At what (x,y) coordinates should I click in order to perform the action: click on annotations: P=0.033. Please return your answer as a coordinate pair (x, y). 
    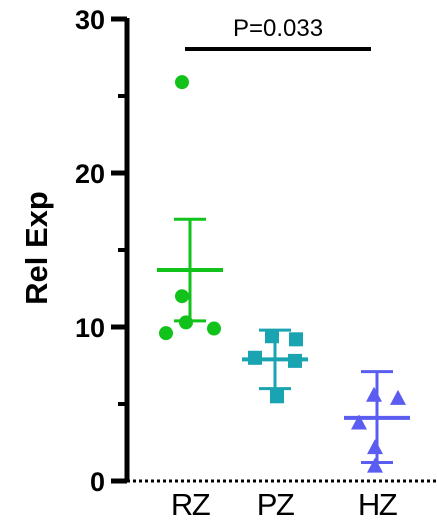
    Looking at the image, I should click on (278, 33).